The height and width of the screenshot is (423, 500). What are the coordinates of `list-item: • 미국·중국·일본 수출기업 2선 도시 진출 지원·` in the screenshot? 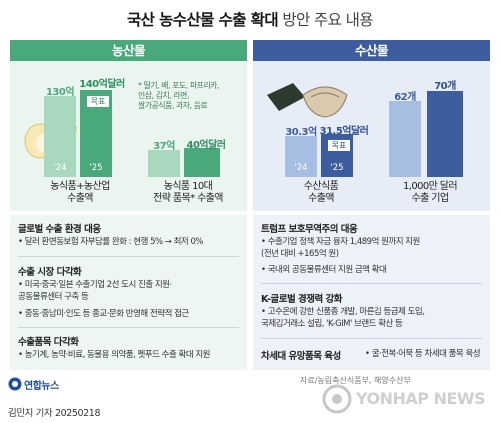 It's located at (95, 285).